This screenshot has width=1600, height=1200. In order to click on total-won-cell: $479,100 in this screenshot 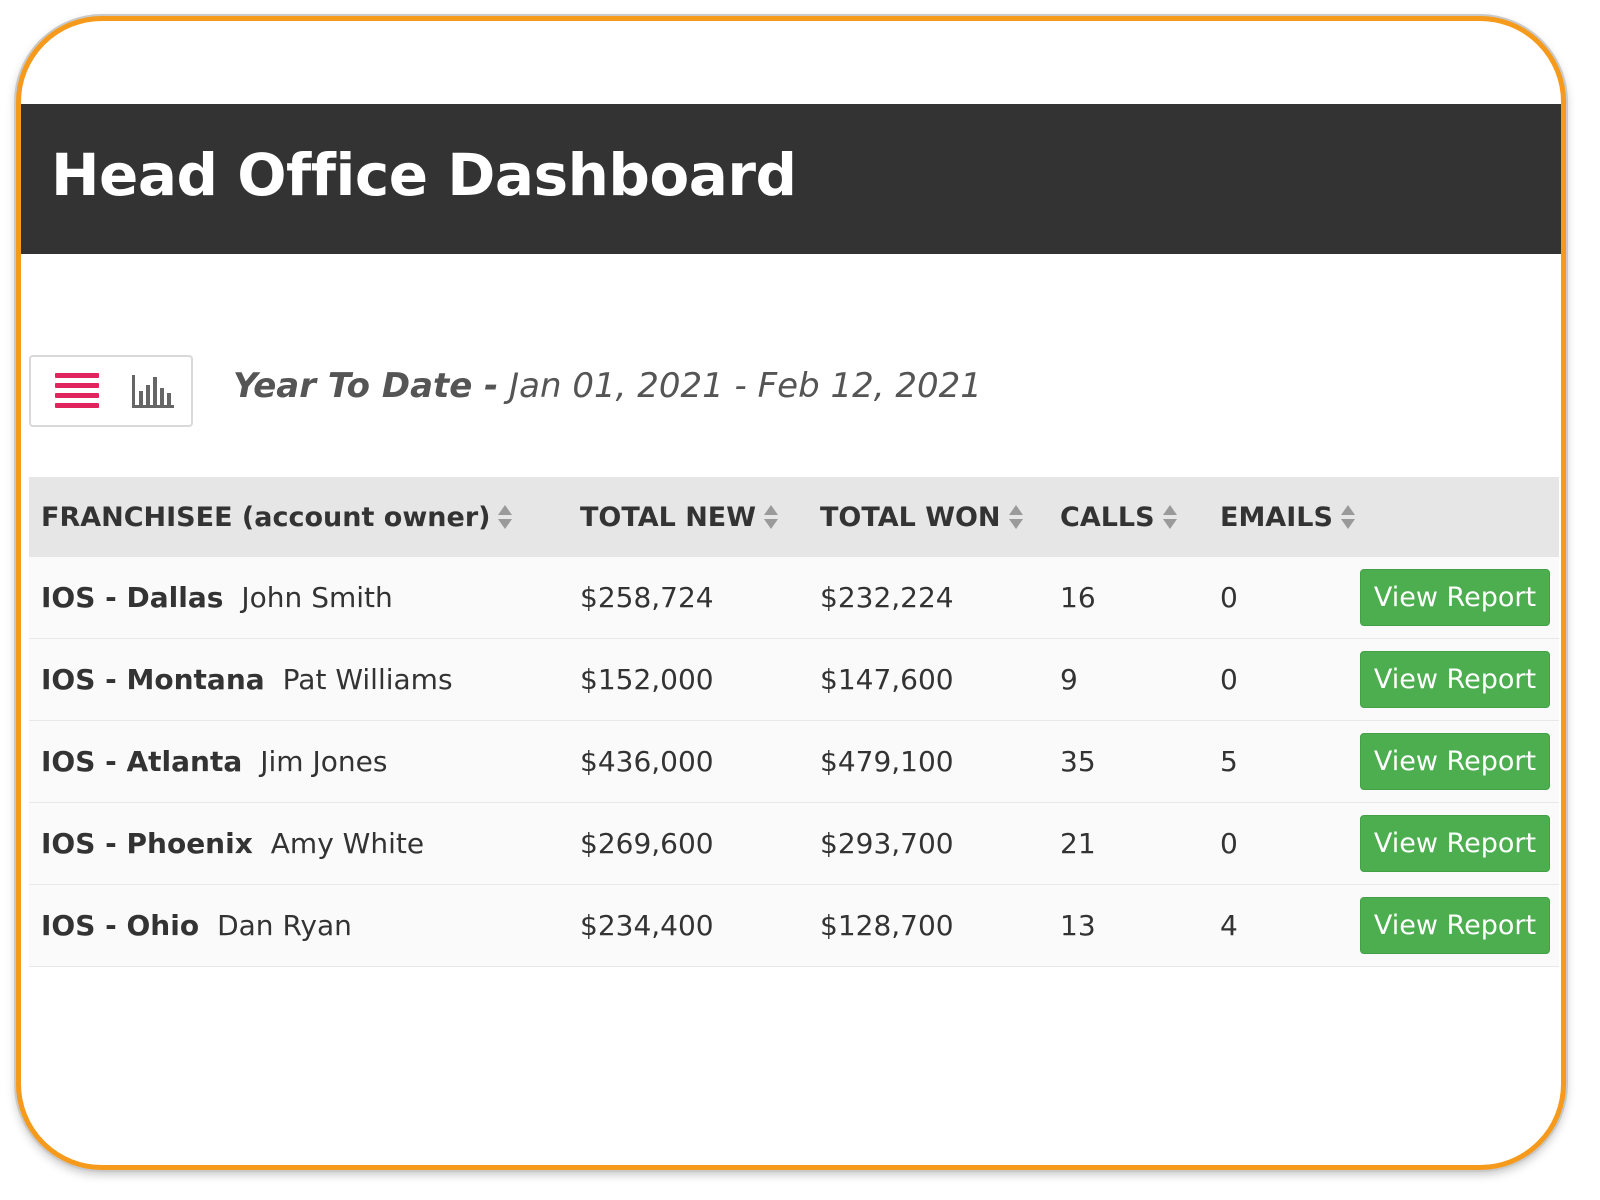, I will do `click(887, 761)`.